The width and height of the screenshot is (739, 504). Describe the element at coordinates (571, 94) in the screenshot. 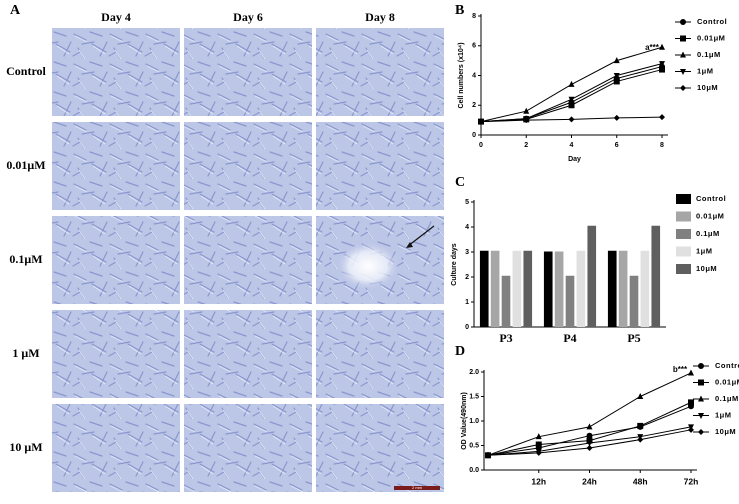

I see `series-line` at that location.